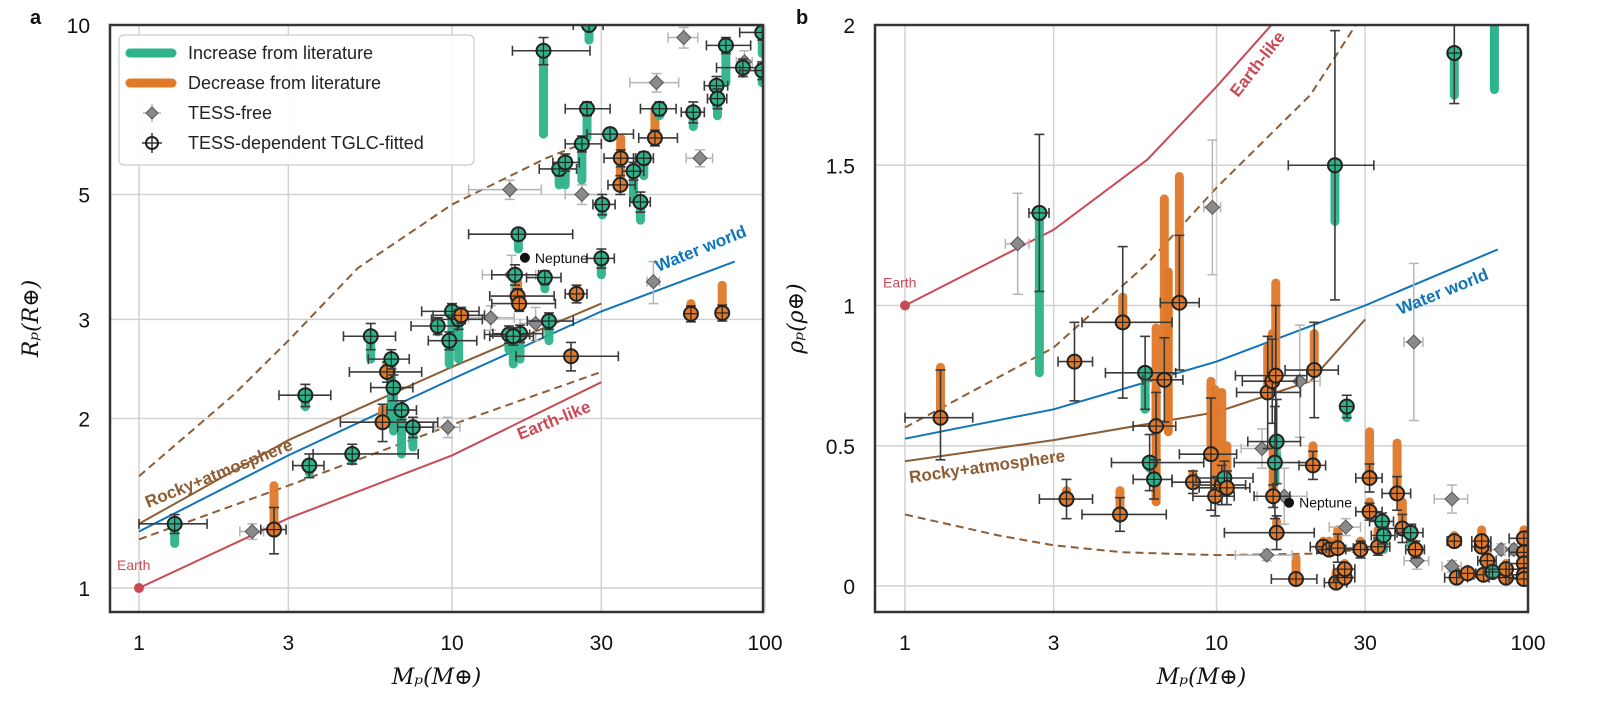 The image size is (1600, 709). Describe the element at coordinates (987, 466) in the screenshot. I see `curve-label: Rocky+atmosphere` at that location.